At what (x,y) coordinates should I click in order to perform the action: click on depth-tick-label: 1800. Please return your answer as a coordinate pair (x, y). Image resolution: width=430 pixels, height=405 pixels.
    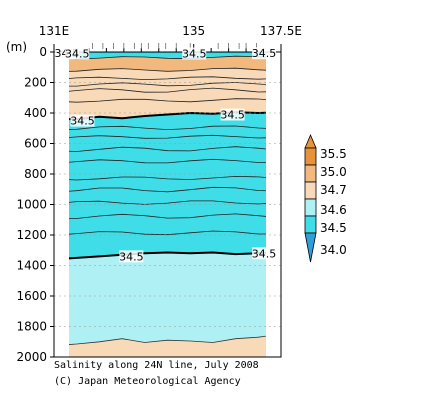
    Looking at the image, I should click on (31, 327).